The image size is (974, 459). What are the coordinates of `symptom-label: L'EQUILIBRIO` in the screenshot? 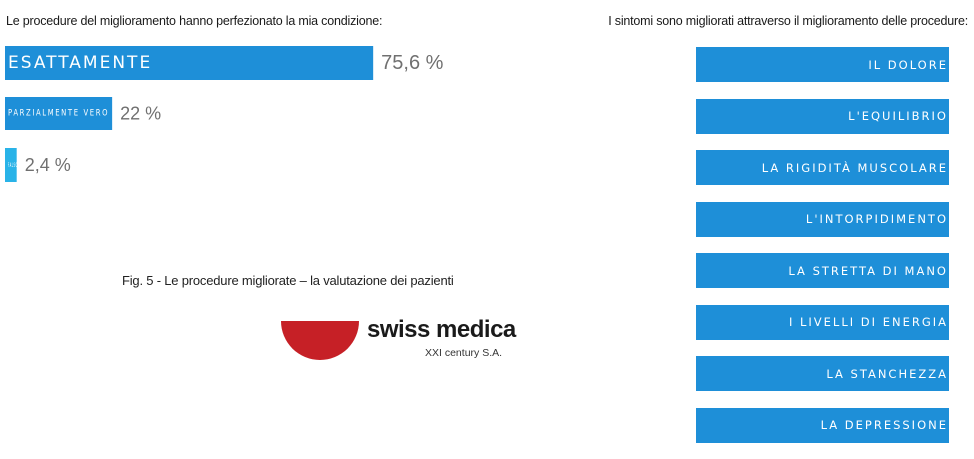 It's located at (898, 116).